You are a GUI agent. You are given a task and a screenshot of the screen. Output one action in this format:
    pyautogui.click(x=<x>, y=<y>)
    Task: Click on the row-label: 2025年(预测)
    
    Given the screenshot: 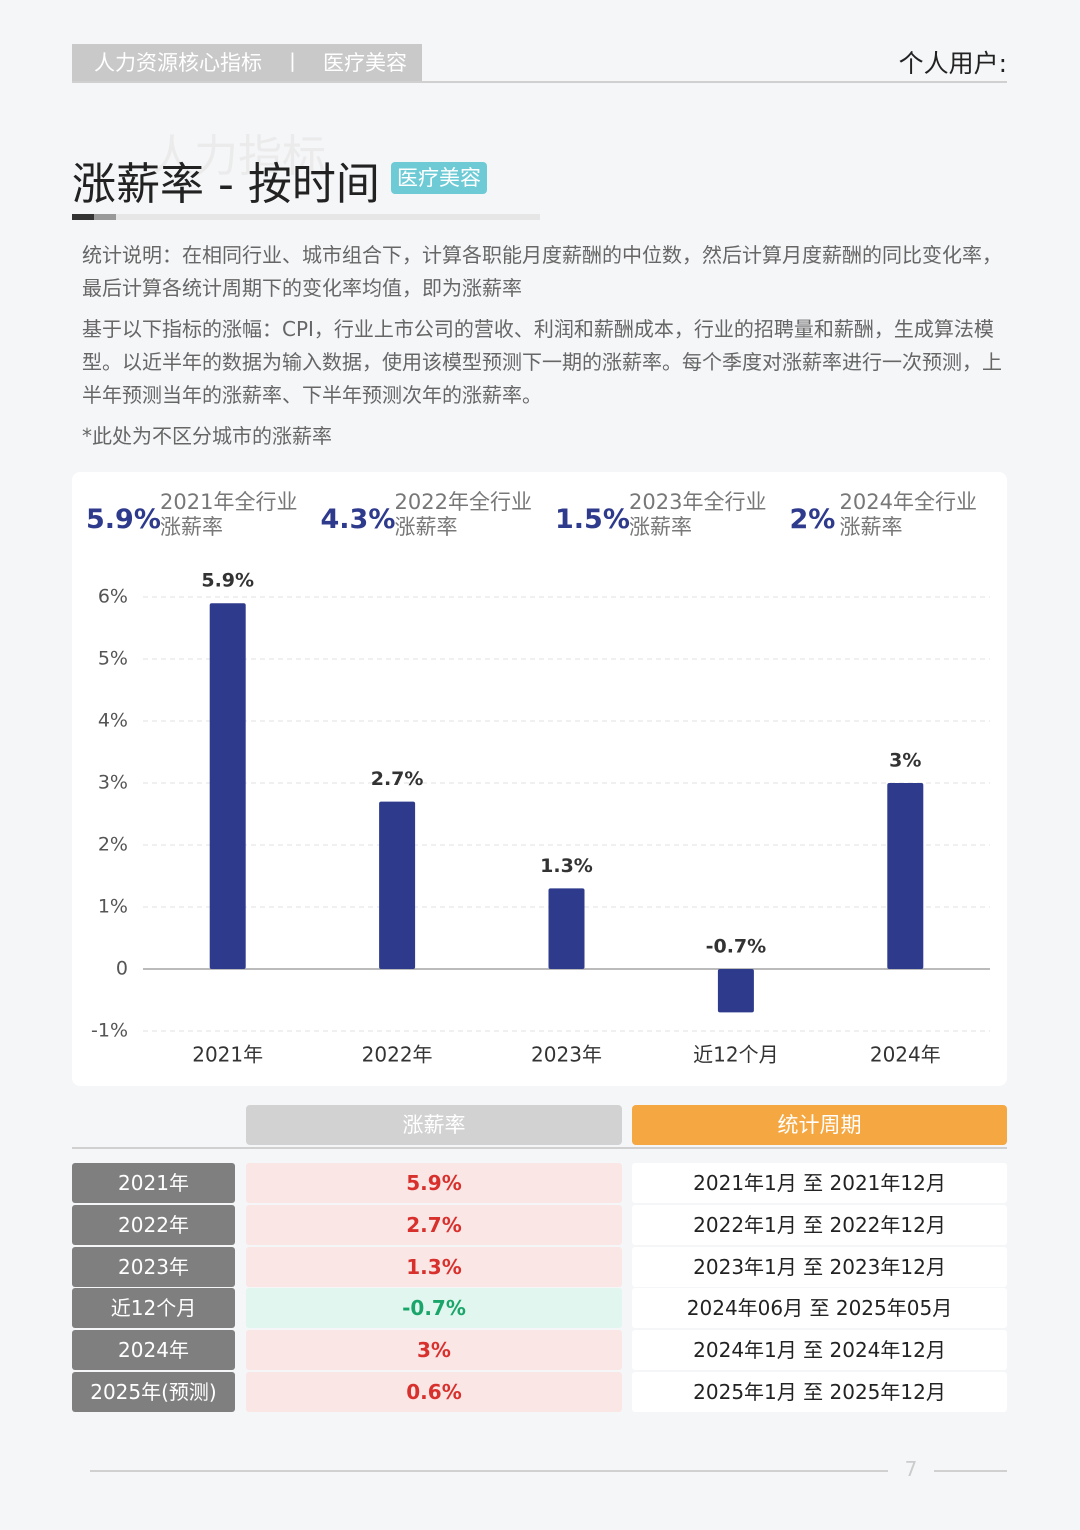 What is the action you would take?
    pyautogui.click(x=153, y=1392)
    